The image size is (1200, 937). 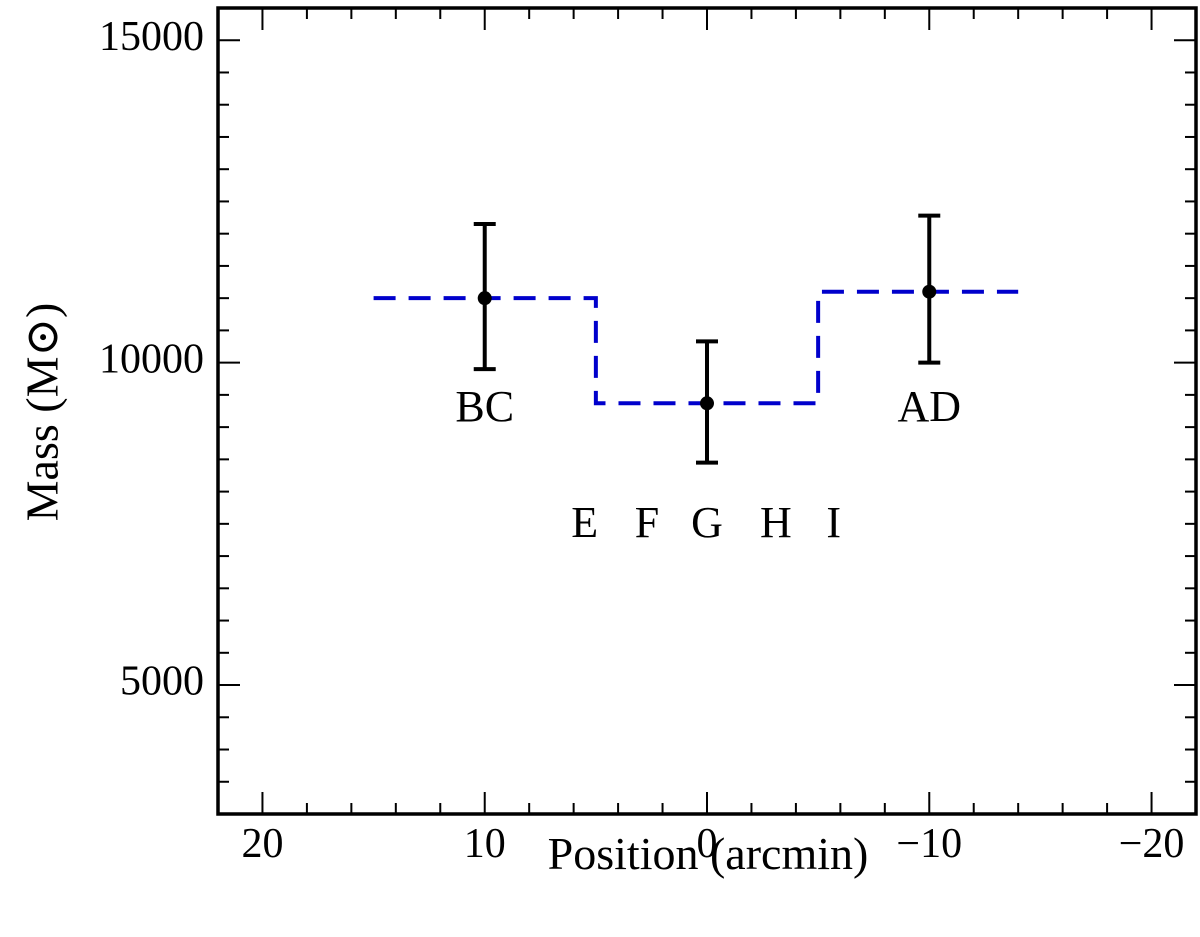 I want to click on data-points-group, so click(x=707, y=347).